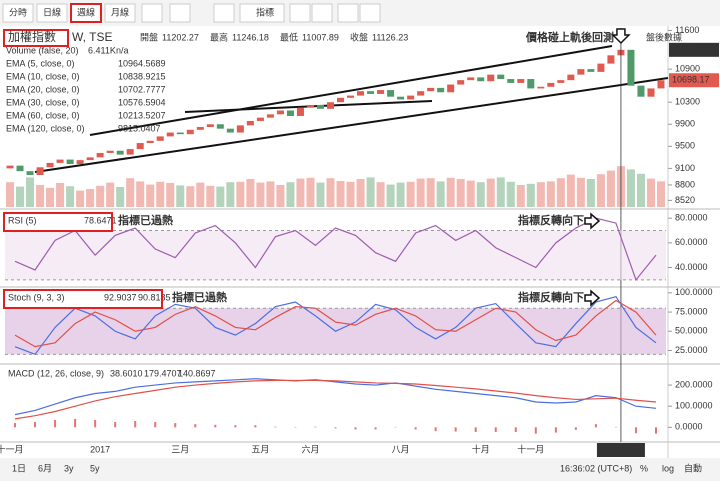  I want to click on pane-title: RSI (5), so click(22, 220).